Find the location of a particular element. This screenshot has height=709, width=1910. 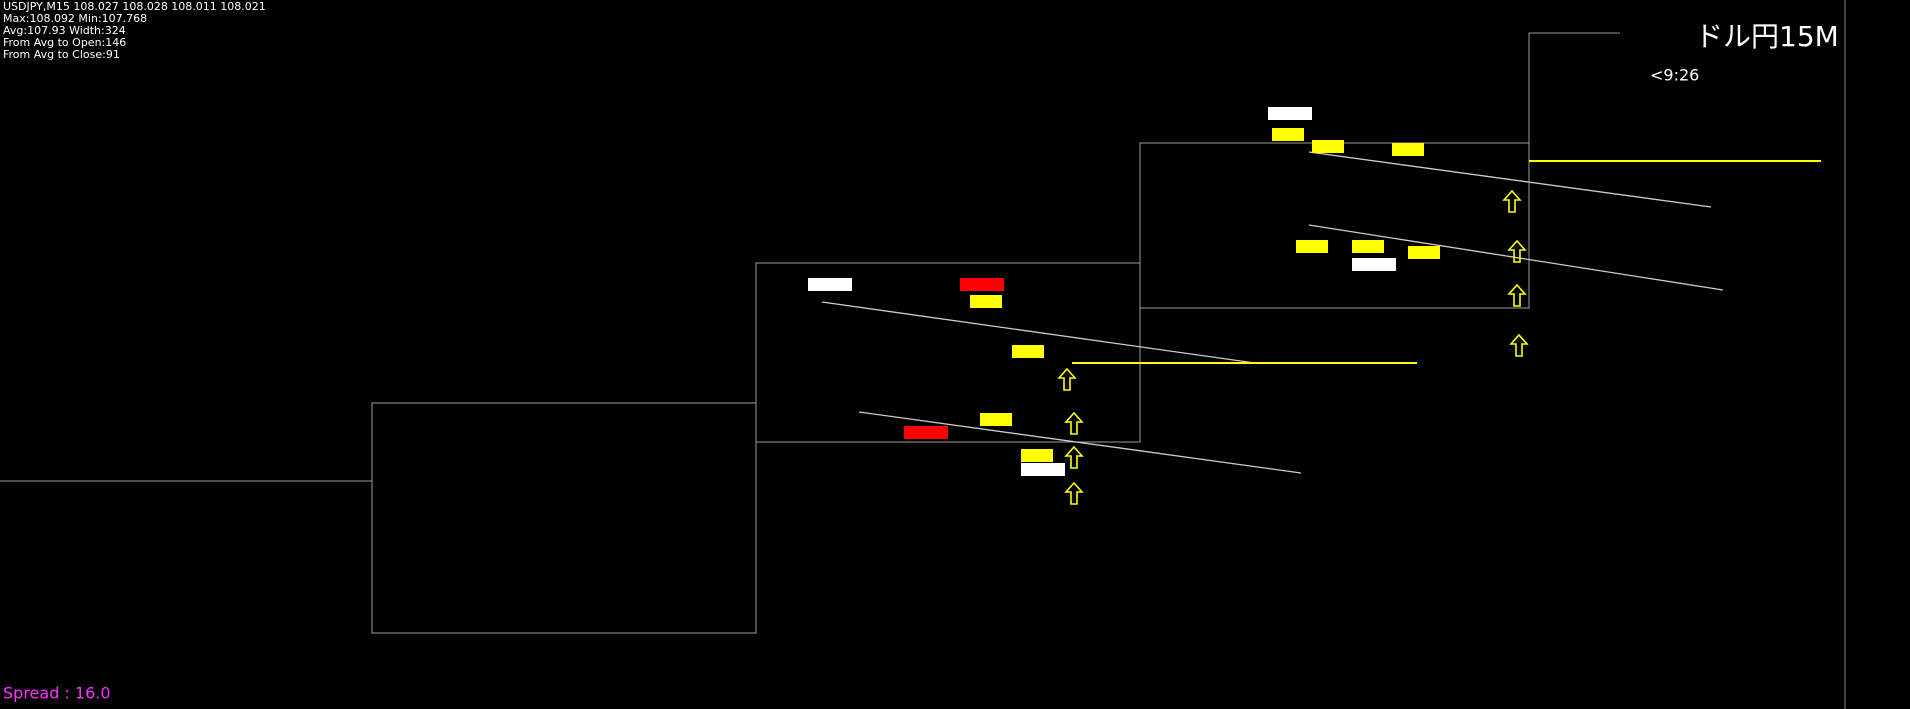

arrows is located at coordinates (1293, 347).